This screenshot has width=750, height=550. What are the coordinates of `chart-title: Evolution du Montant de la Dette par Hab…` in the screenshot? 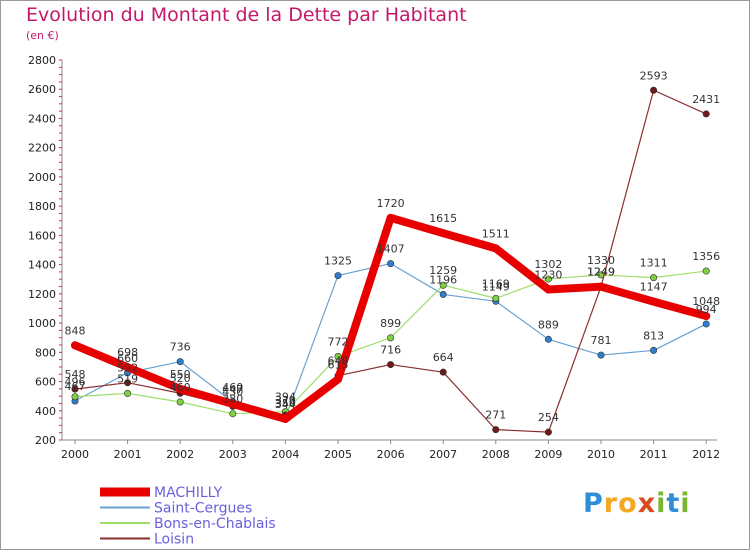 It's located at (246, 15).